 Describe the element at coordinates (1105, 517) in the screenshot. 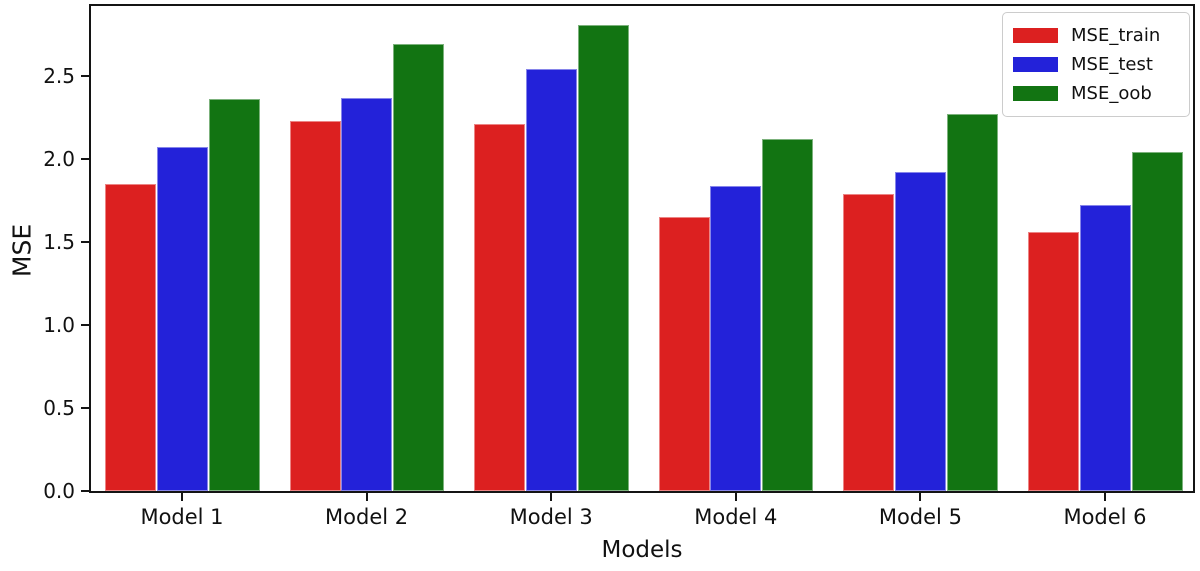

I see `x-tick-label: Model 6` at that location.